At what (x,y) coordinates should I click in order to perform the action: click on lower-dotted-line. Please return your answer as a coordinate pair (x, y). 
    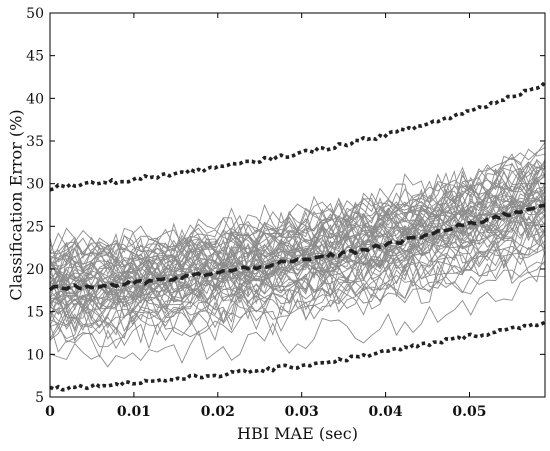
    Looking at the image, I should click on (297, 356).